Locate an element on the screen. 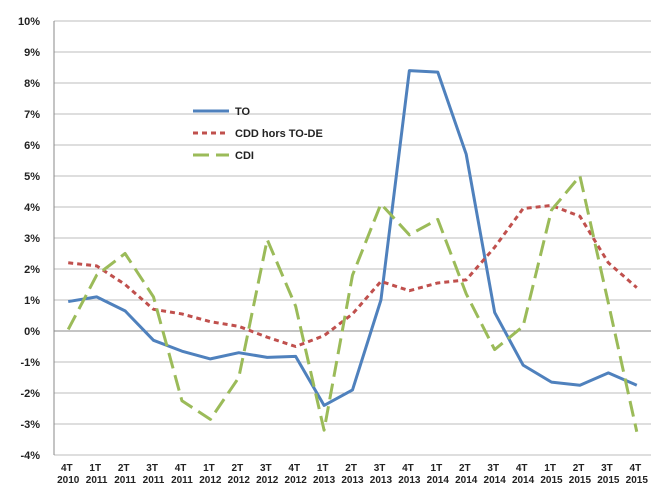 The height and width of the screenshot is (488, 651). x-tick-label: 2T 2011 is located at coordinates (125, 474).